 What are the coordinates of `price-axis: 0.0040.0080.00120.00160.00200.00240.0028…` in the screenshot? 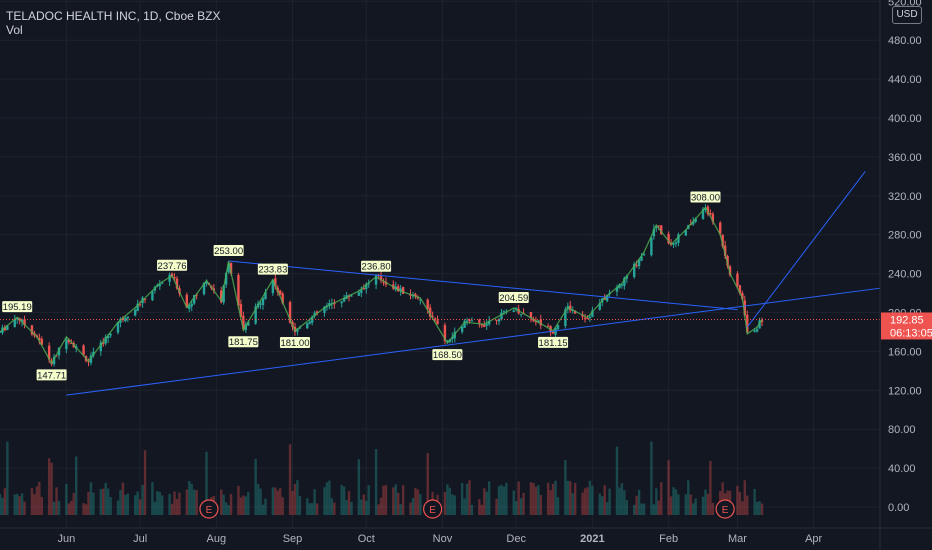 It's located at (905, 275).